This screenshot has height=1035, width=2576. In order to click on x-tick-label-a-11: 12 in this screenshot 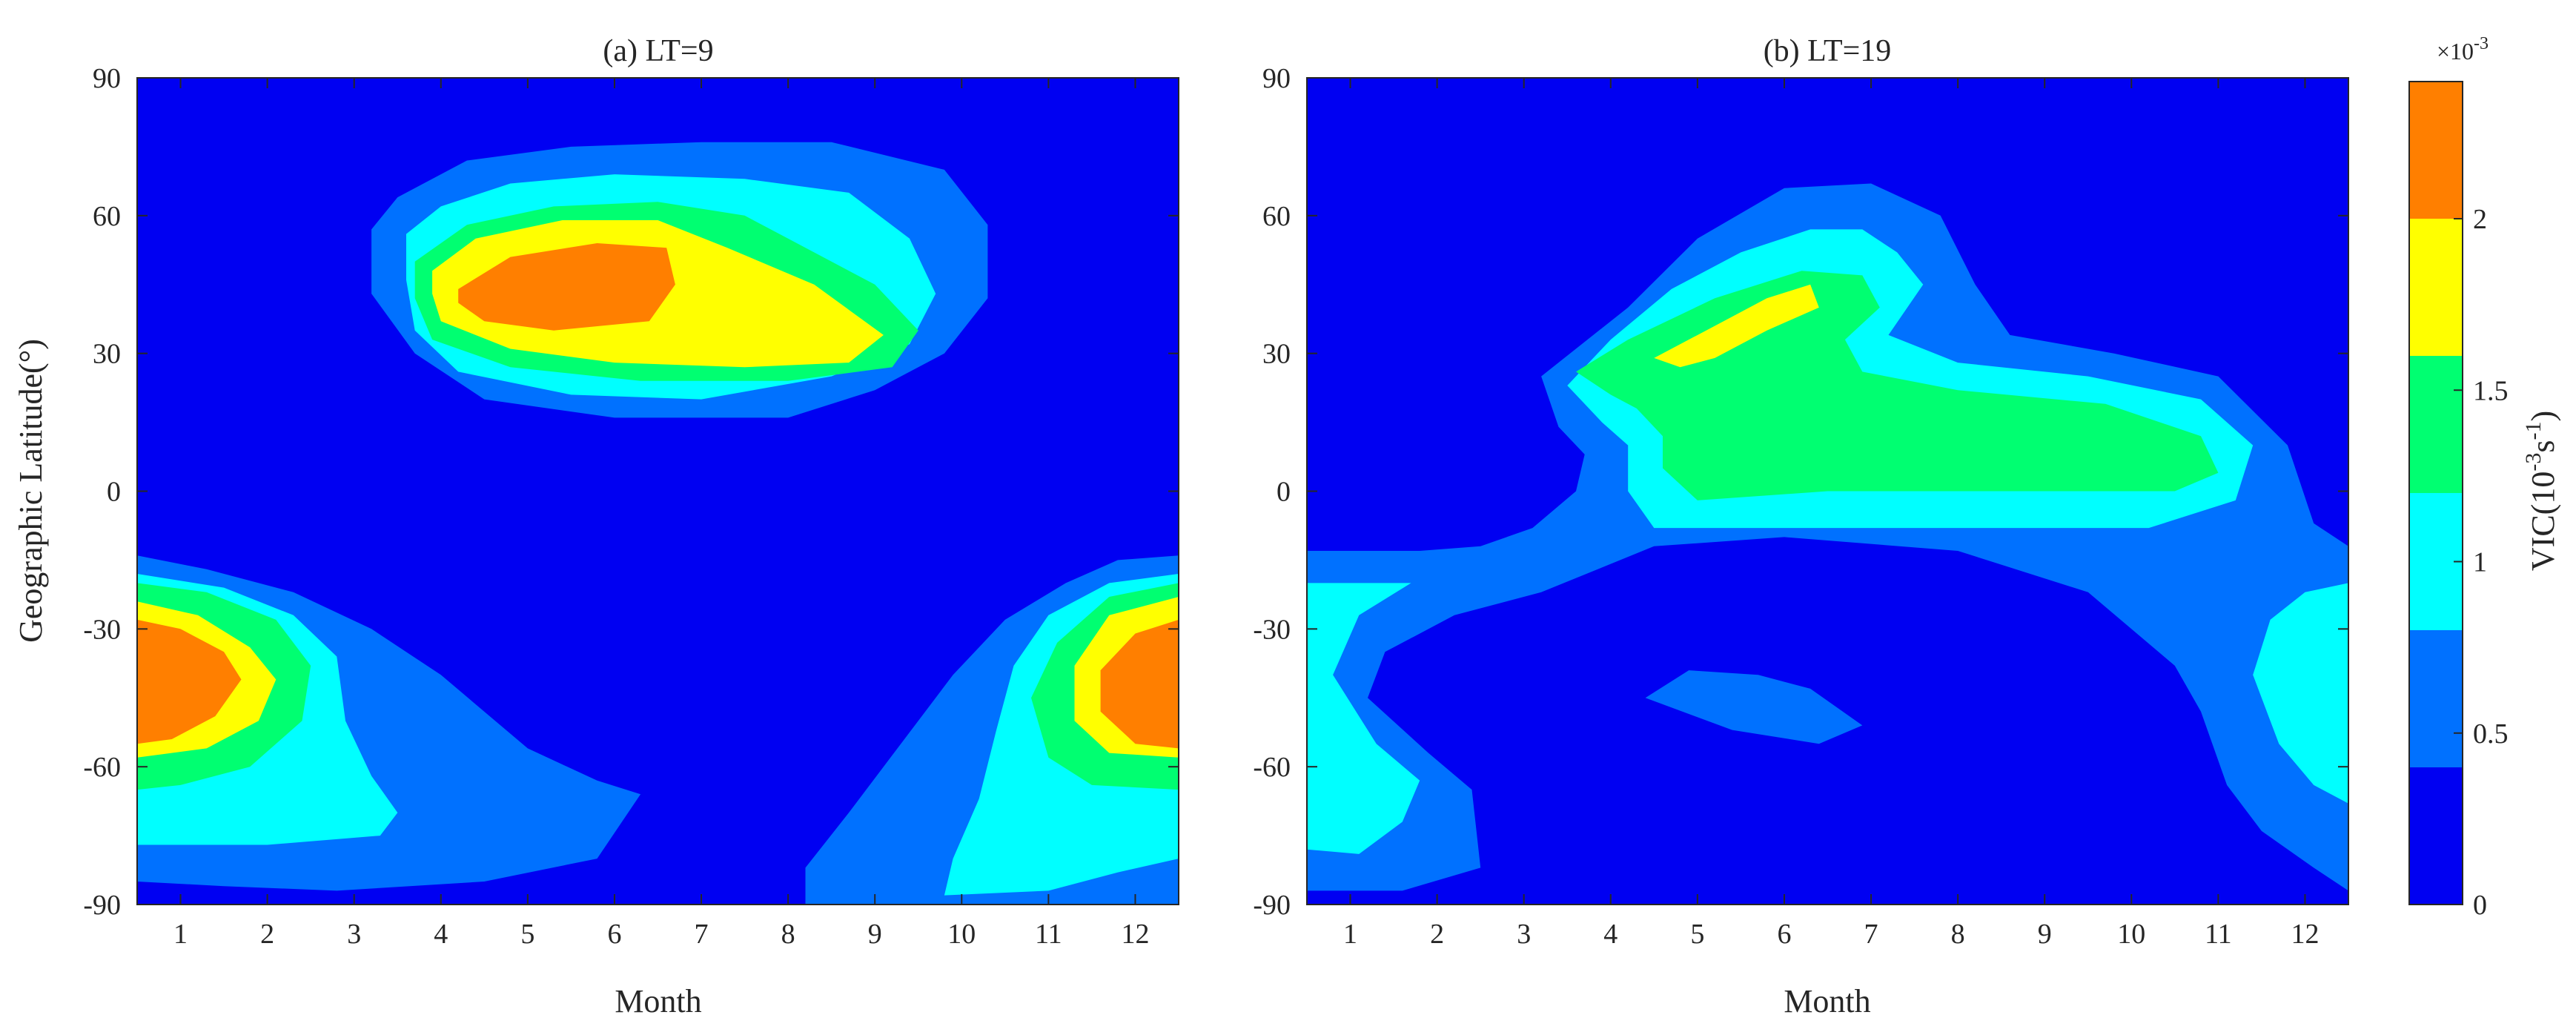, I will do `click(1135, 935)`.